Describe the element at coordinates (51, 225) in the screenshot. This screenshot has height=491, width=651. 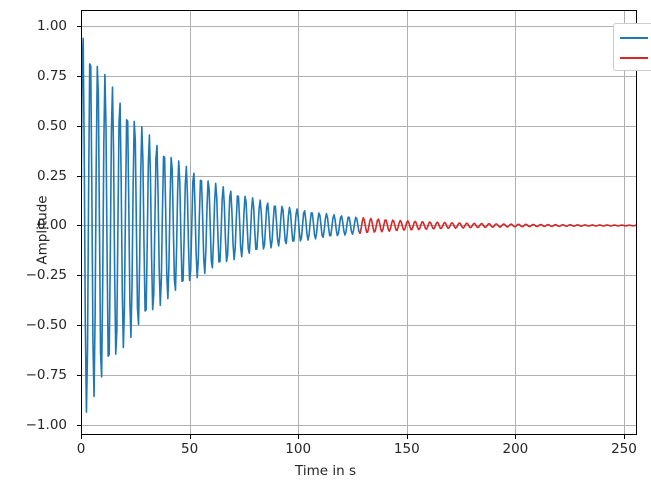
I see `y-tick-label: 0.00` at that location.